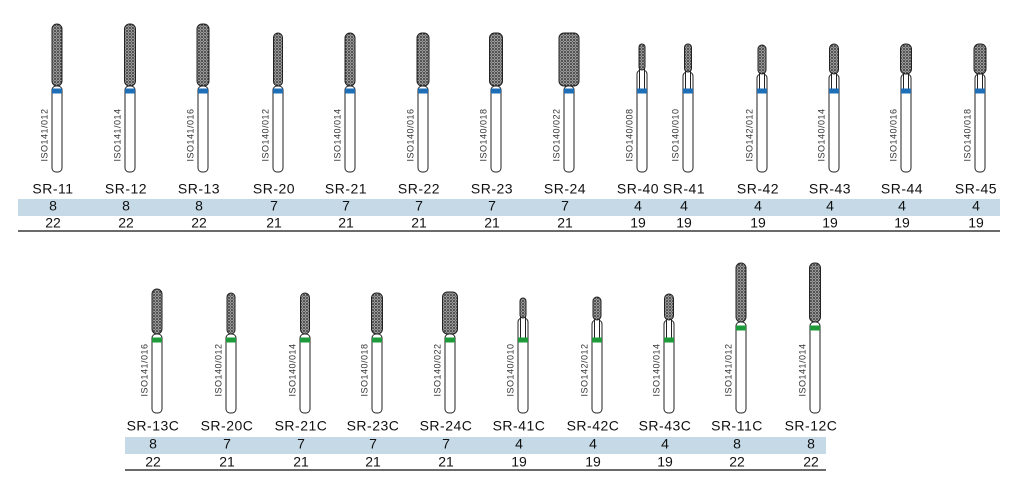 The height and width of the screenshot is (482, 1024). I want to click on bur-code: SR-24C, so click(446, 426).